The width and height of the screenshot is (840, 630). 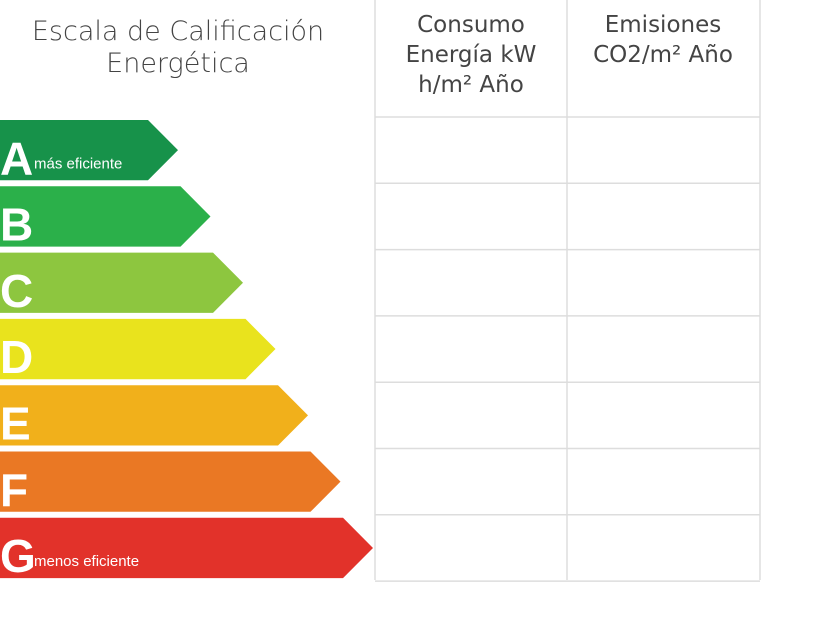 I want to click on column-header: Consumo, so click(x=471, y=25).